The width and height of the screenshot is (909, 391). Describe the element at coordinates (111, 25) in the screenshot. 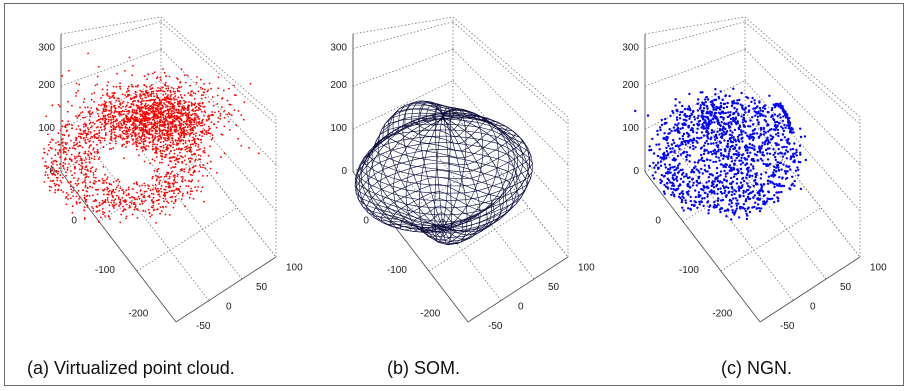

I see `grid-line` at that location.